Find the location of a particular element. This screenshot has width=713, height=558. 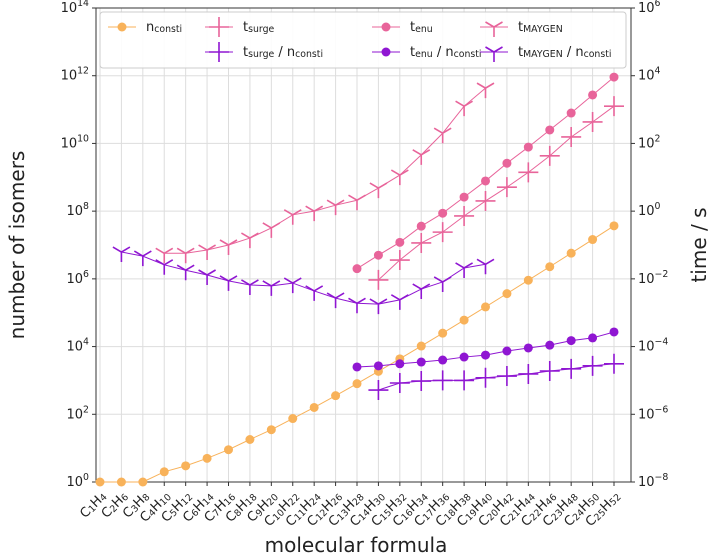

y2-tick-label: 10⁻⁸ is located at coordinates (653, 481).